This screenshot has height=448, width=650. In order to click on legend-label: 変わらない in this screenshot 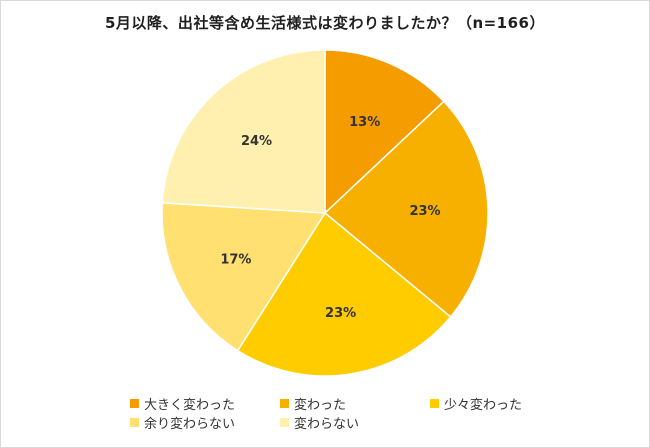, I will do `click(327, 424)`.